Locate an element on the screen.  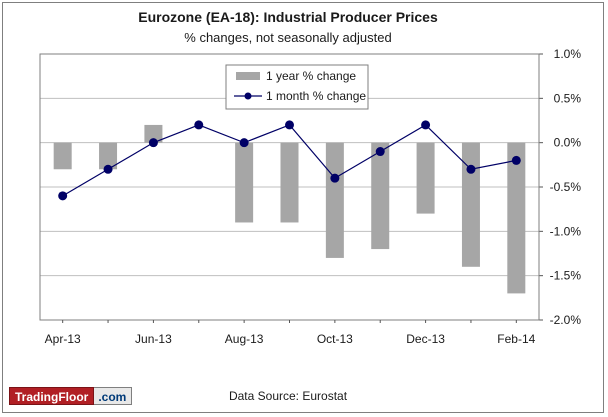
tradingfloor-logo: TradingFloor .com is located at coordinates (71, 396).